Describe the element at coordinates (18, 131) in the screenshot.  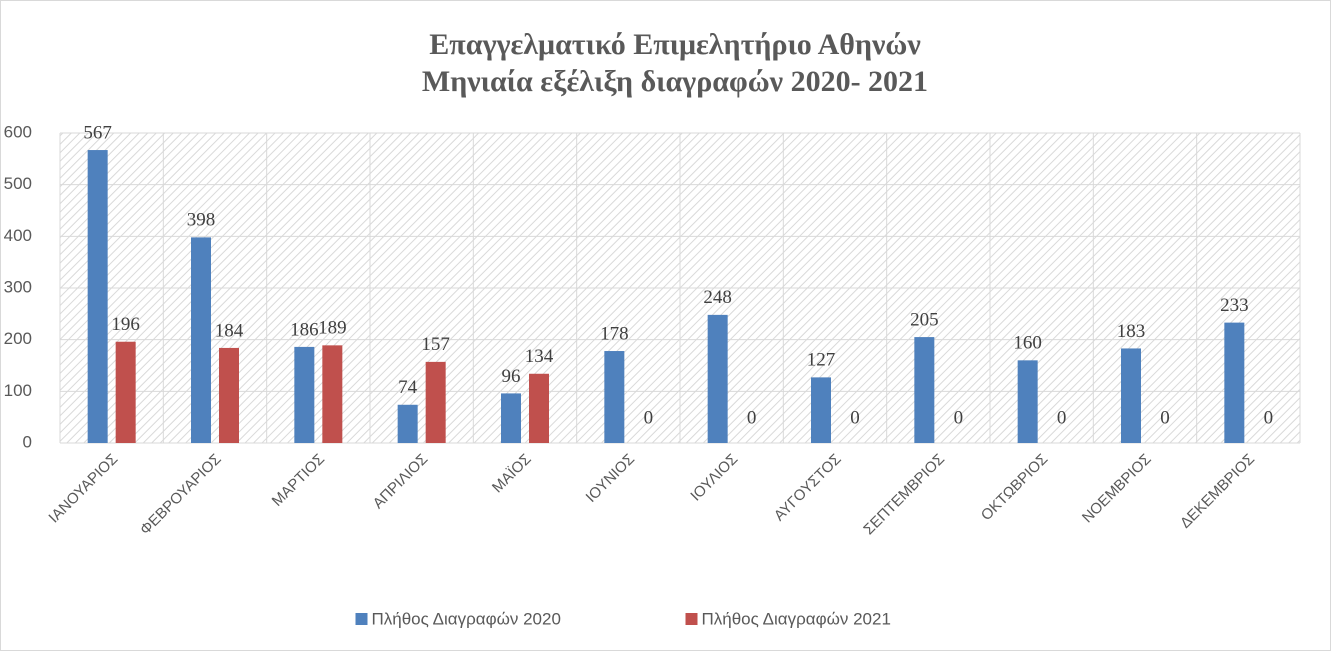
I see `y-tick-label: 600` at that location.